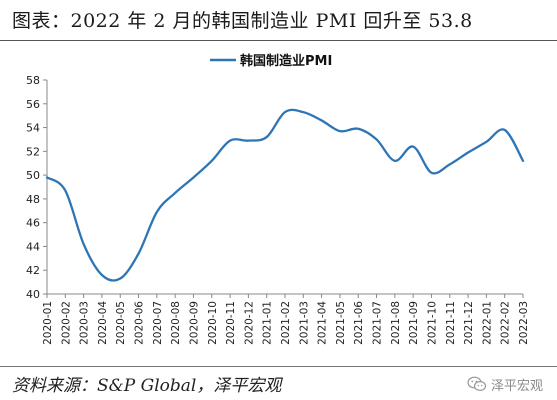 Image resolution: width=557 pixels, height=400 pixels. I want to click on x-tick-label: 2020-03, so click(85, 323).